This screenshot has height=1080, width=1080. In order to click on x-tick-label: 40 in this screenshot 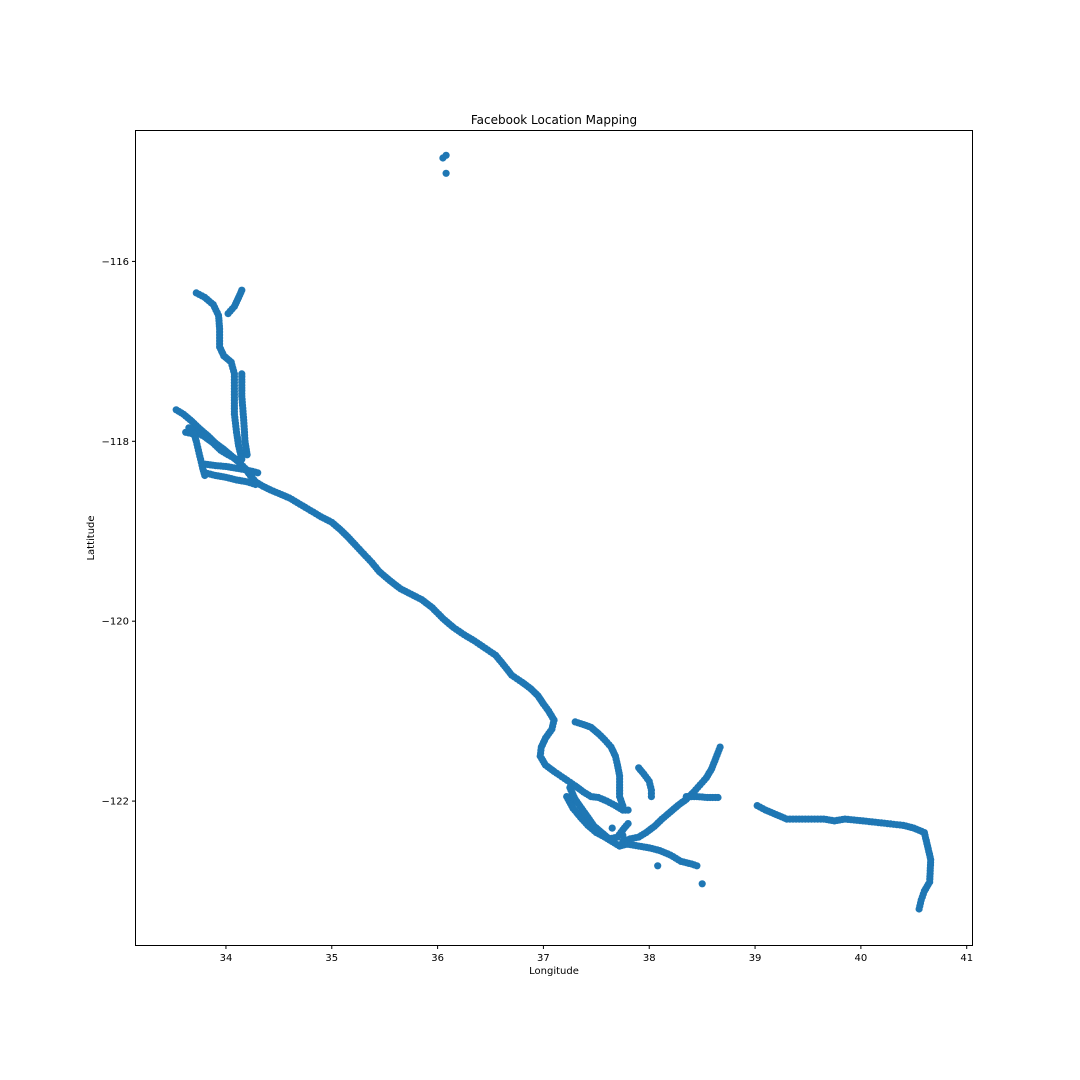, I will do `click(861, 958)`.